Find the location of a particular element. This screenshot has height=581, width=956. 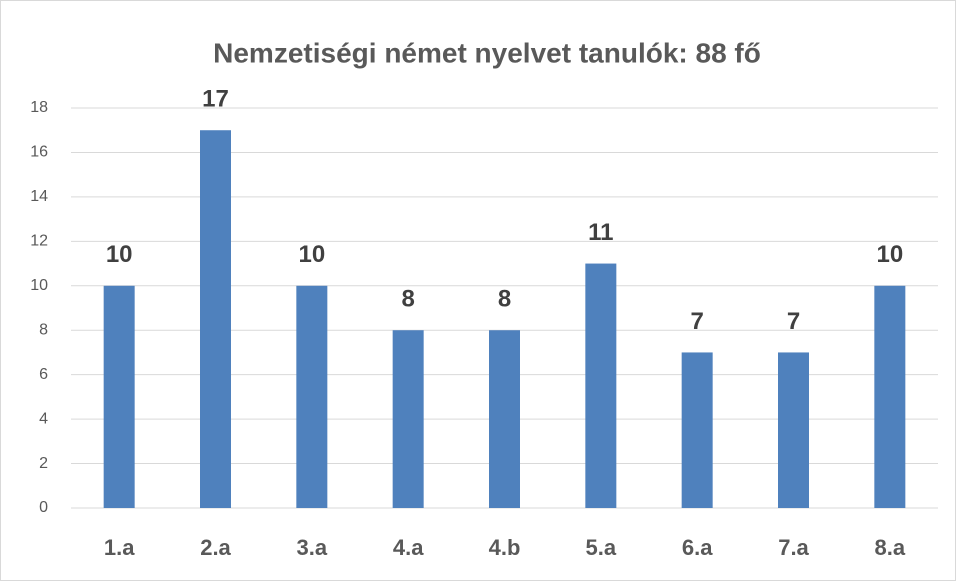

y-tick-label: 12 is located at coordinates (39, 241).